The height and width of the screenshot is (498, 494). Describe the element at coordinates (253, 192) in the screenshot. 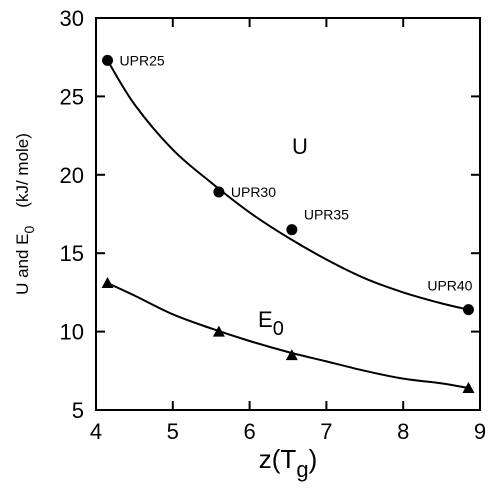

I see `point-label: UPR30` at that location.